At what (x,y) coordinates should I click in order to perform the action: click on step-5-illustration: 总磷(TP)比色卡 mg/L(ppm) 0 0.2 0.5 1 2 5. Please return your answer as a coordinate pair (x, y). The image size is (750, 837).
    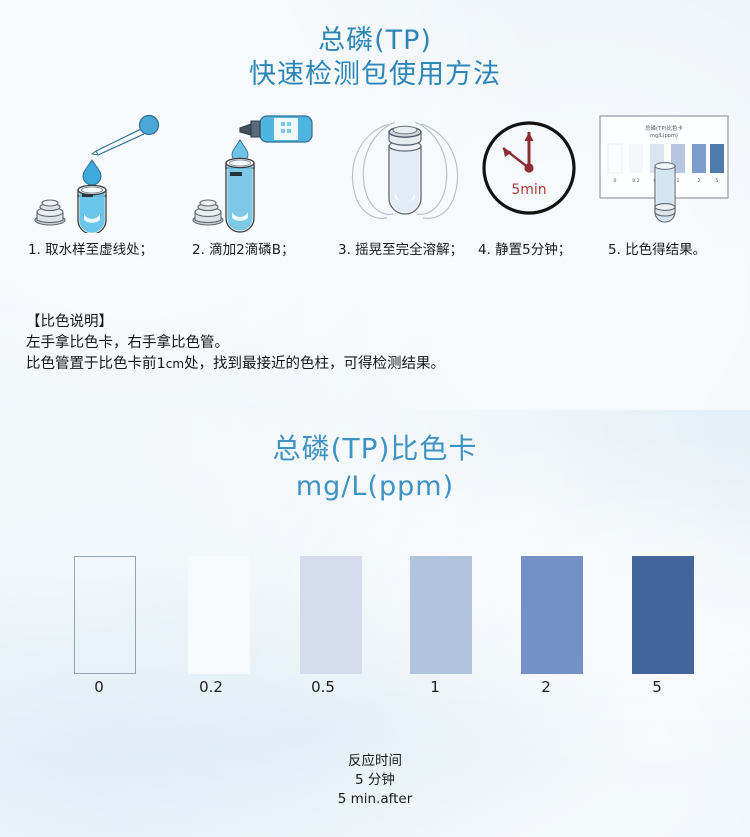
    Looking at the image, I should click on (664, 170).